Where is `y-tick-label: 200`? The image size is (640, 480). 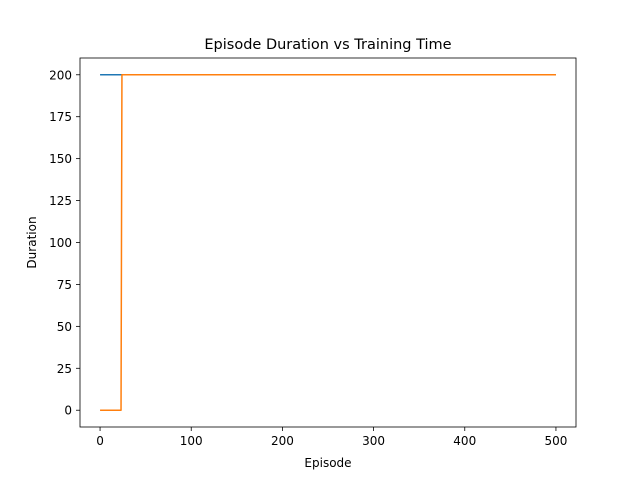
y-tick-label: 200 is located at coordinates (60, 75).